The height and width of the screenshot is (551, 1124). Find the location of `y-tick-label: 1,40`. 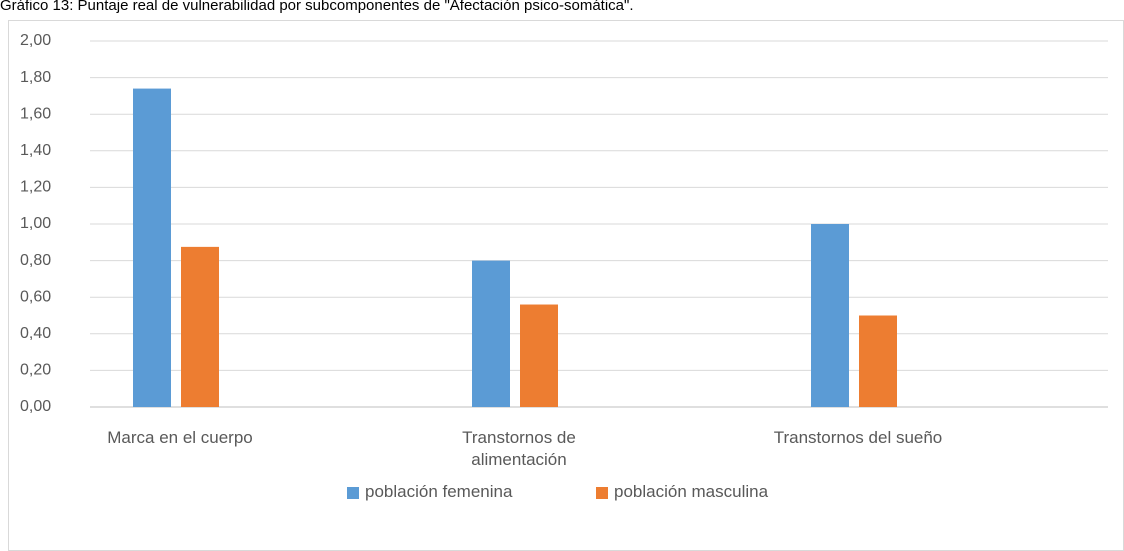

y-tick-label: 1,40 is located at coordinates (35, 150).